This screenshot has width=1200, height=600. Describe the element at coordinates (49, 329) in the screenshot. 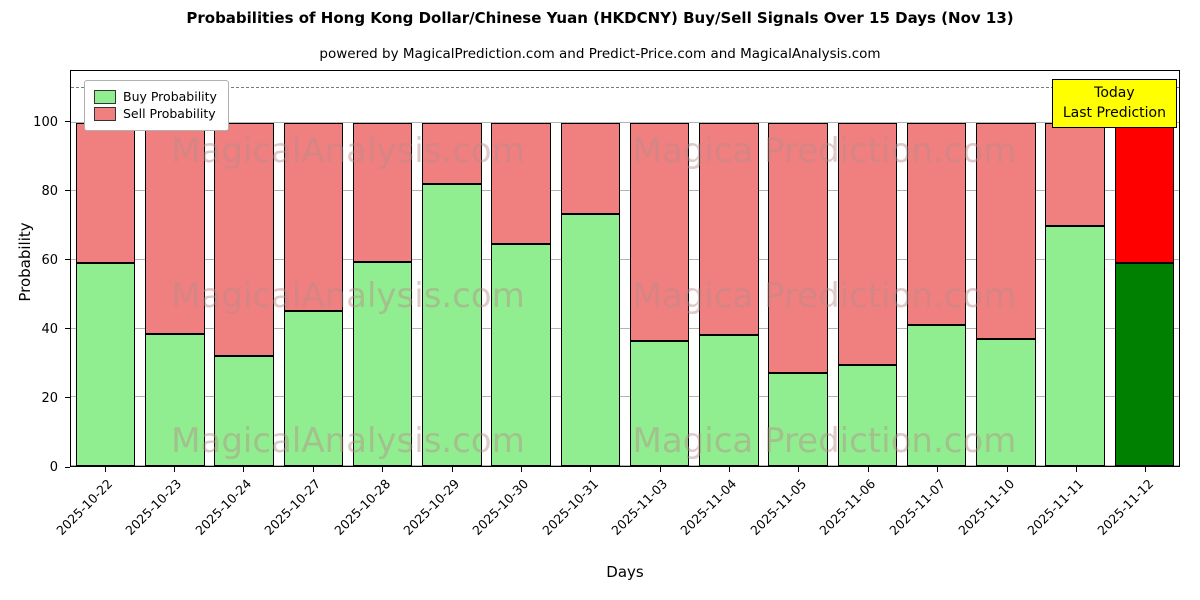

I see `y-tick-label: 40` at that location.